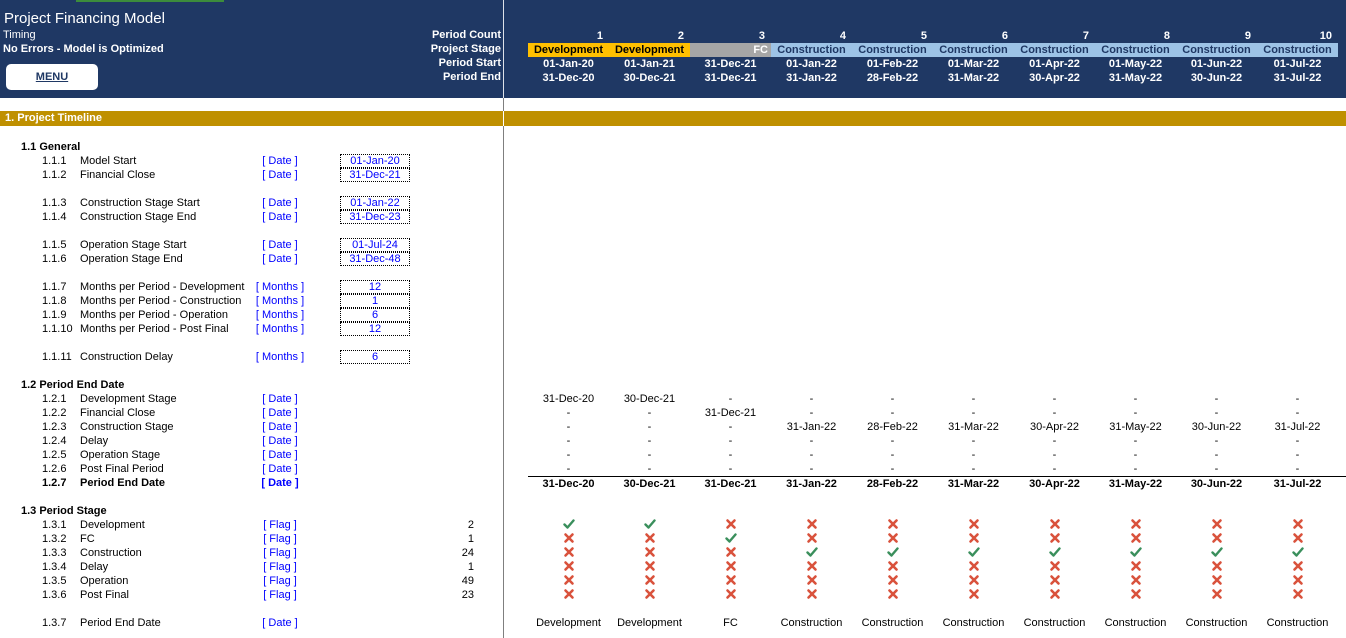 The width and height of the screenshot is (1346, 638). Describe the element at coordinates (375, 245) in the screenshot. I see `input-cell: 01-Jul-24` at that location.